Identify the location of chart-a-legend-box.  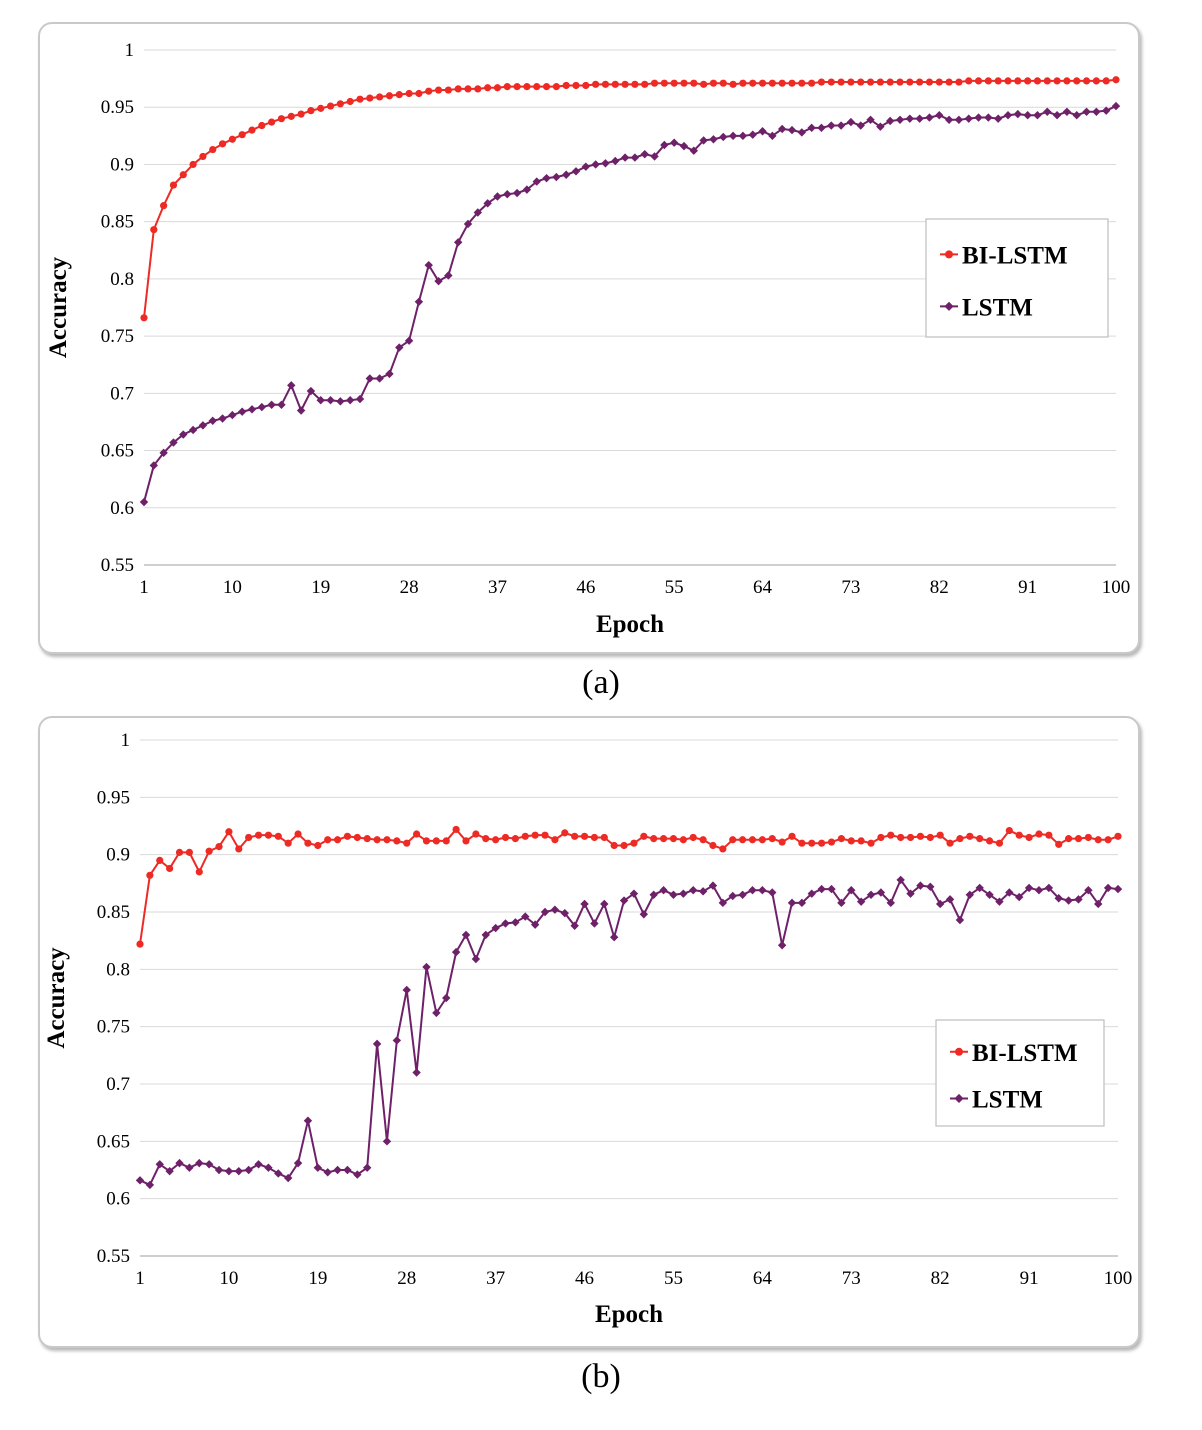
(1017, 278).